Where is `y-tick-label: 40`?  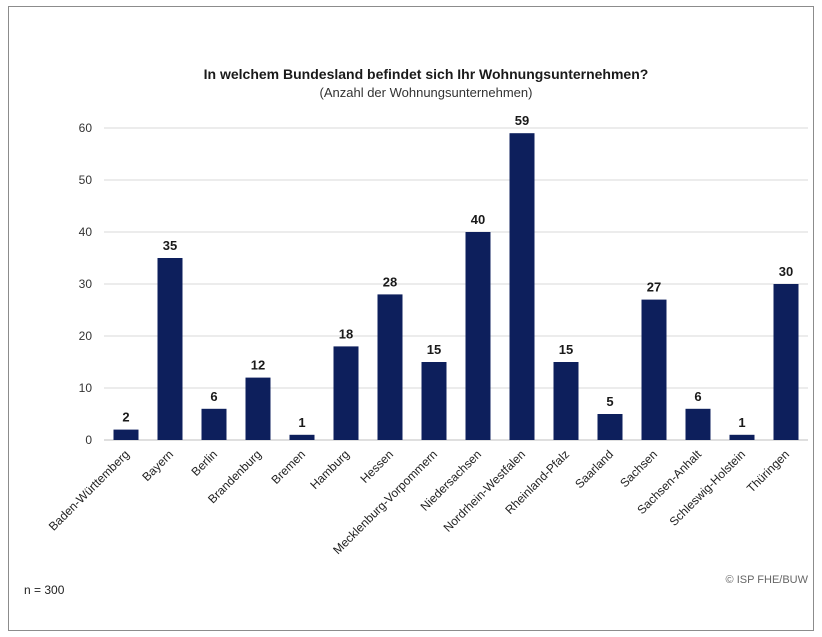
y-tick-label: 40 is located at coordinates (86, 232).